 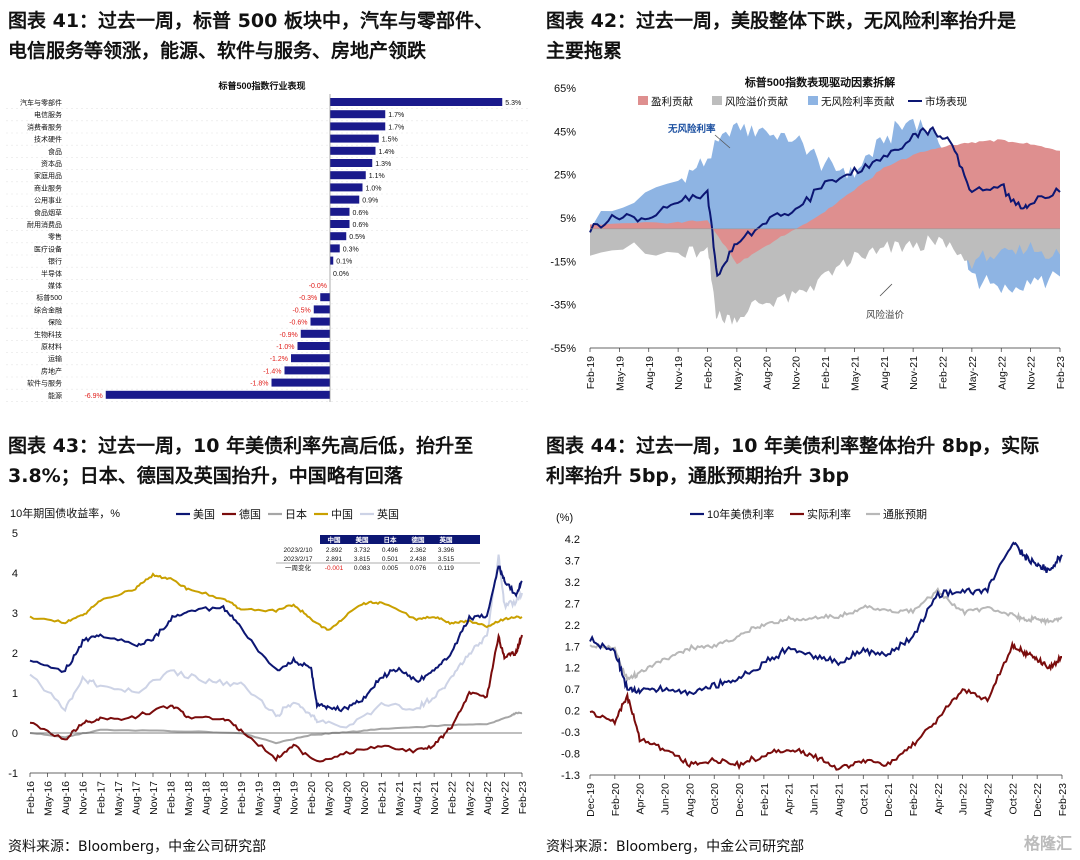 I want to click on chart-43-xtick-label: Feb-21, so click(x=382, y=797).